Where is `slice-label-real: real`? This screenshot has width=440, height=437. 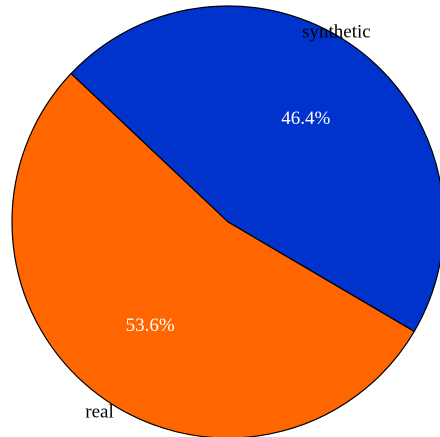 slice-label-real: real is located at coordinates (99, 411).